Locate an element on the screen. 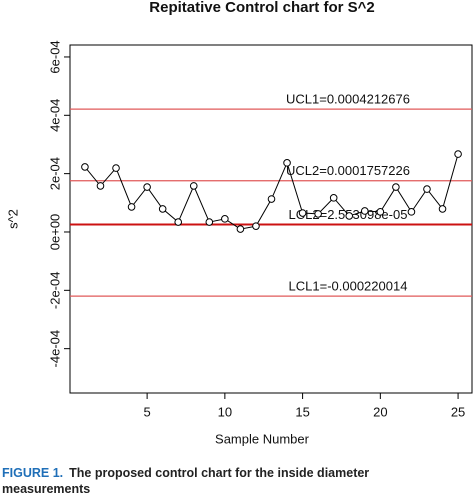  control-limit-label: UCL1=0.0004212676 is located at coordinates (348, 99).